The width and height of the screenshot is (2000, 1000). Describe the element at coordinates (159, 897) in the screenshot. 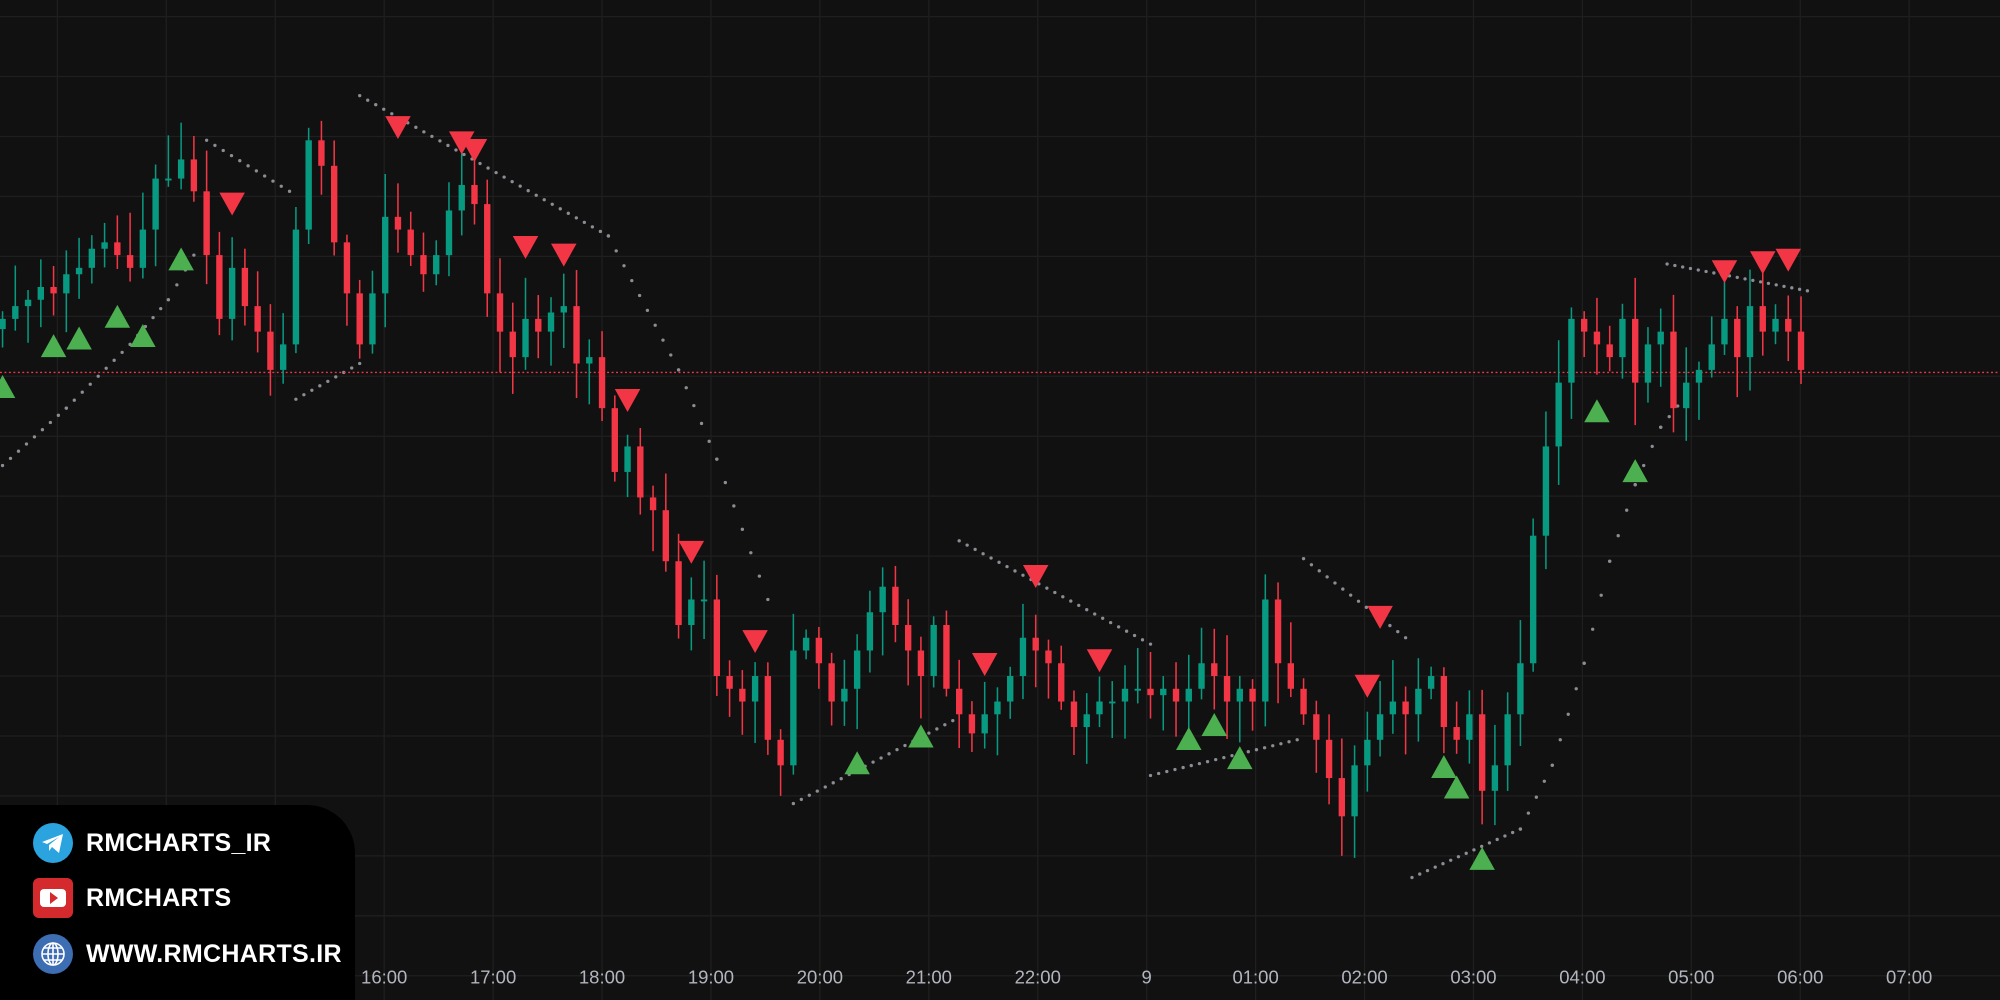

I see `youtube-handle: RMCHARTS` at that location.